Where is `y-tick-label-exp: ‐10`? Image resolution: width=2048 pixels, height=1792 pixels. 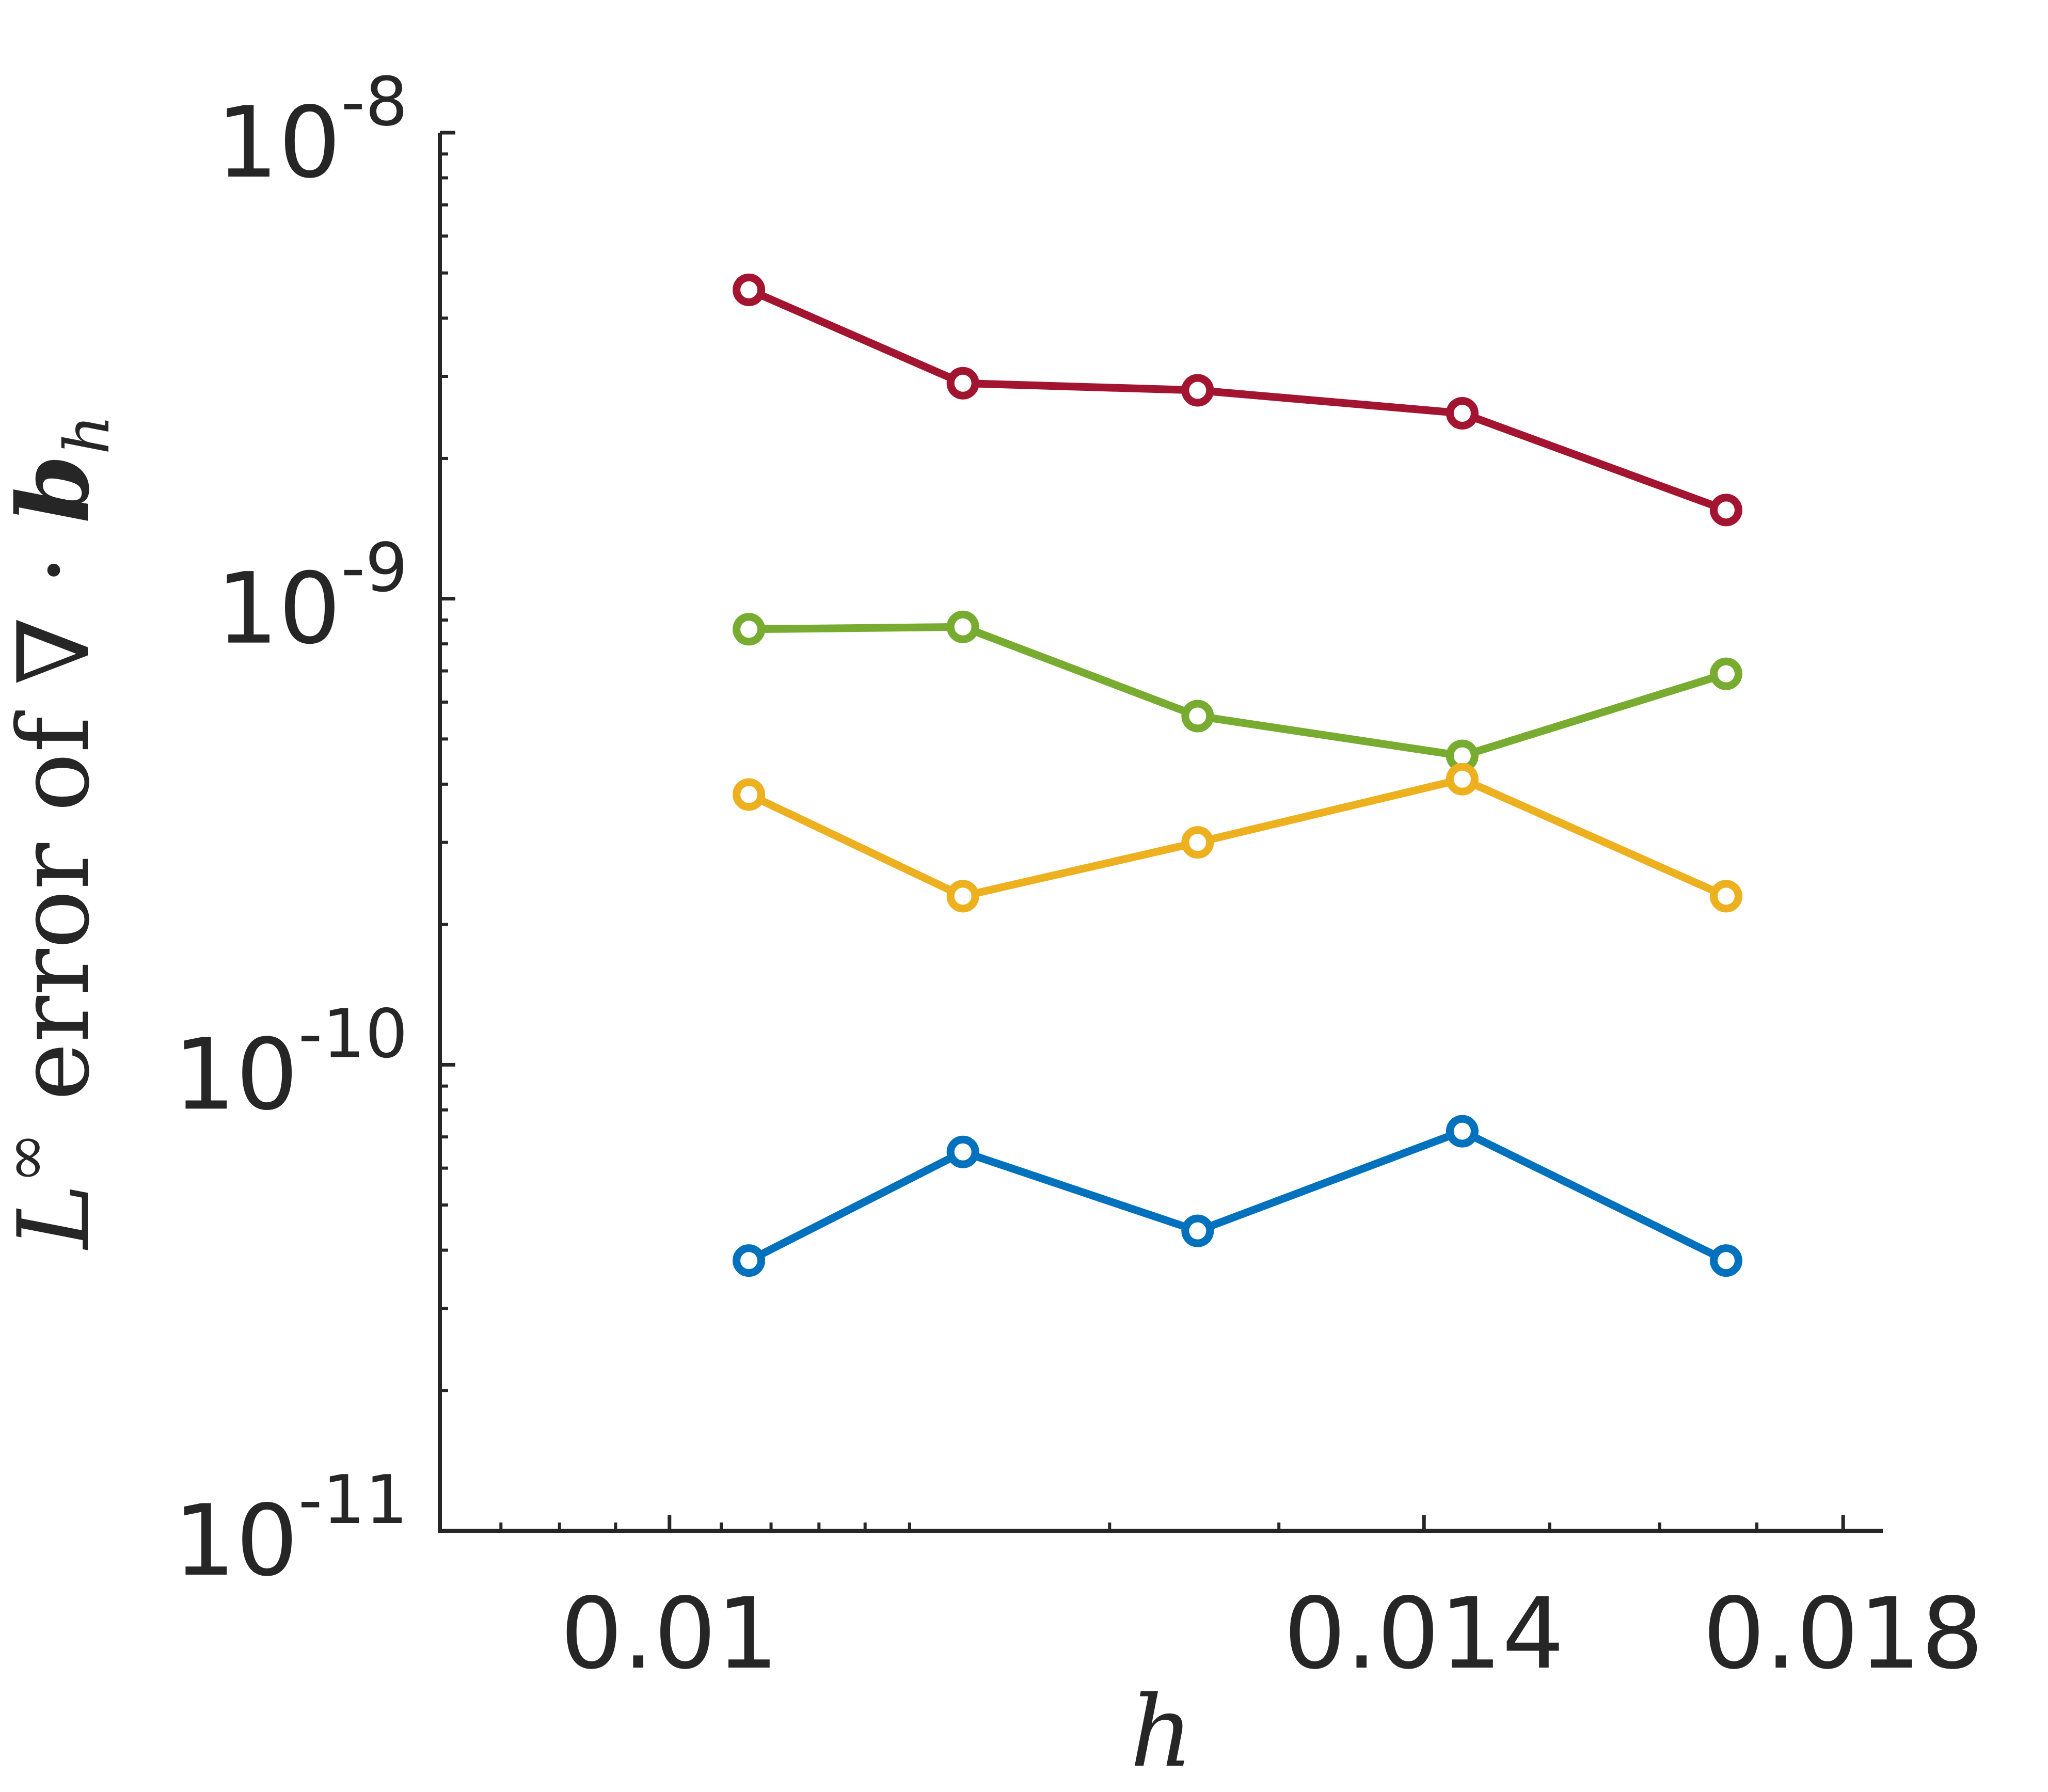 y-tick-label-exp: ‐10 is located at coordinates (353, 1033).